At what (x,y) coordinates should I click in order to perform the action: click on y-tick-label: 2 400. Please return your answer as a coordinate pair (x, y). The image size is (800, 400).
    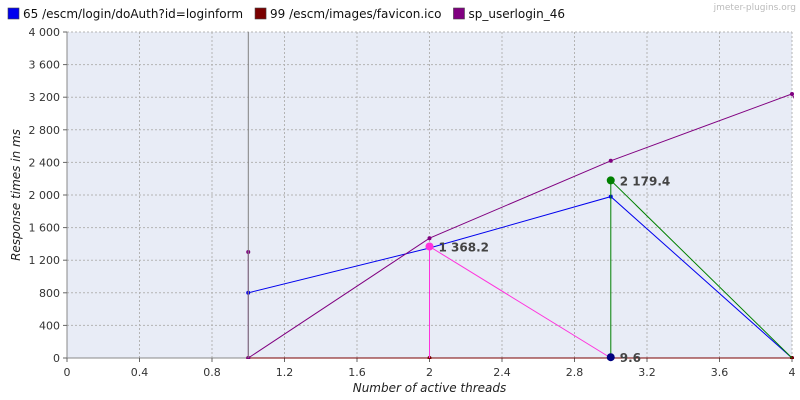
    Looking at the image, I should click on (45, 162).